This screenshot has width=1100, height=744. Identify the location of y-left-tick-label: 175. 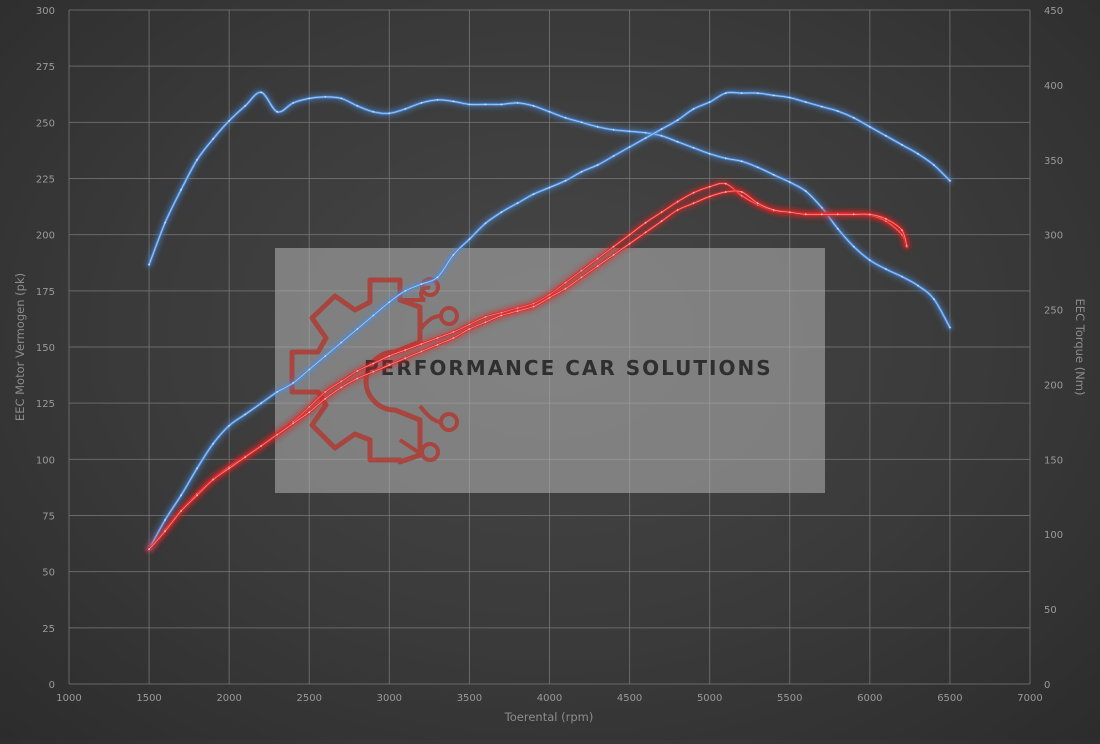
(45, 292).